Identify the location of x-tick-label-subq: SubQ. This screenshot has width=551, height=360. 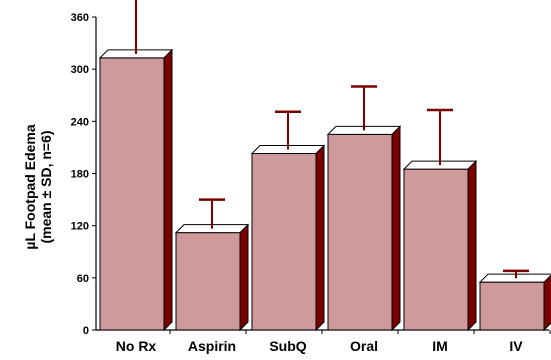
(287, 346).